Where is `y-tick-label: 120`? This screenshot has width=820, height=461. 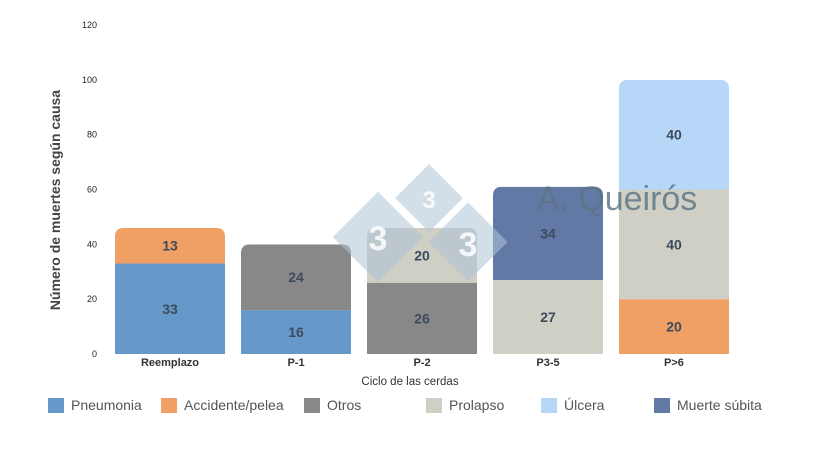
y-tick-label: 120 is located at coordinates (89, 25).